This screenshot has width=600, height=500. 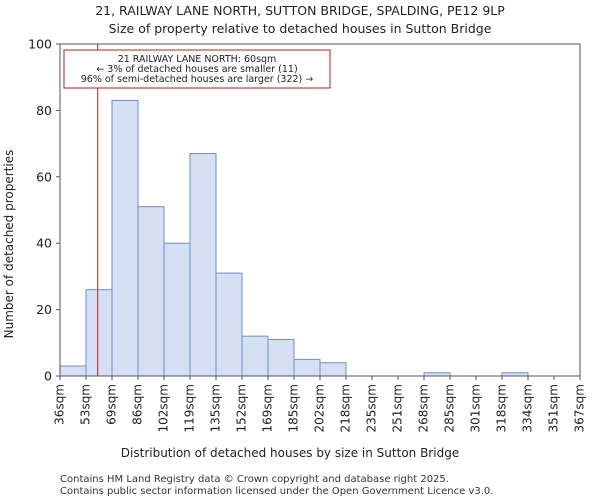 I want to click on x-tick-label: 301sqm, so click(x=476, y=408).